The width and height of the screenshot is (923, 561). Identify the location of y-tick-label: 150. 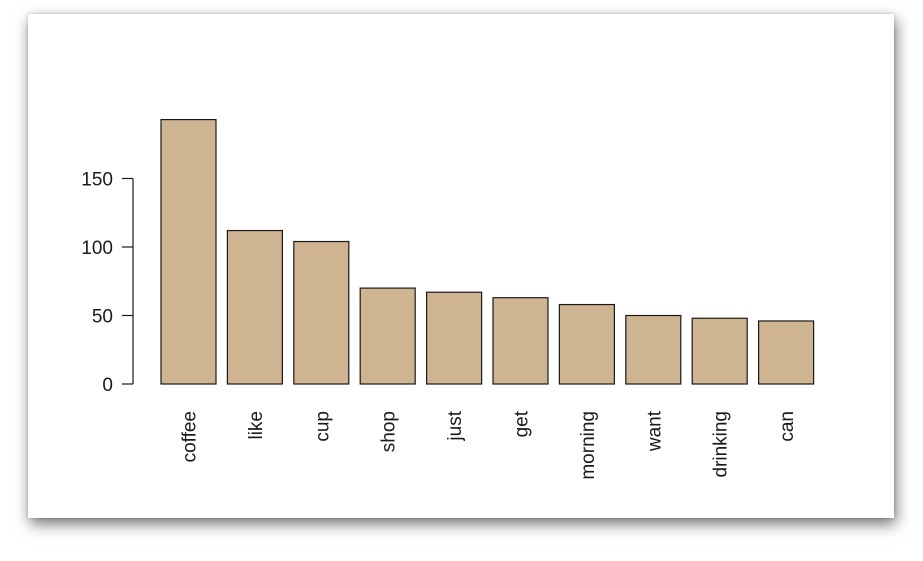
(97, 180).